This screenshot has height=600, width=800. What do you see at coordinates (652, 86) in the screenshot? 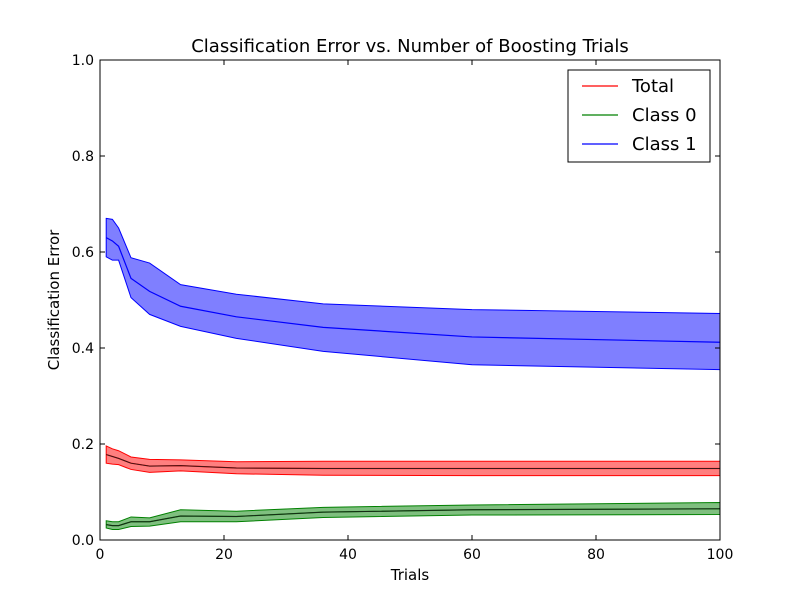
I see `legend-label: Total` at bounding box center [652, 86].